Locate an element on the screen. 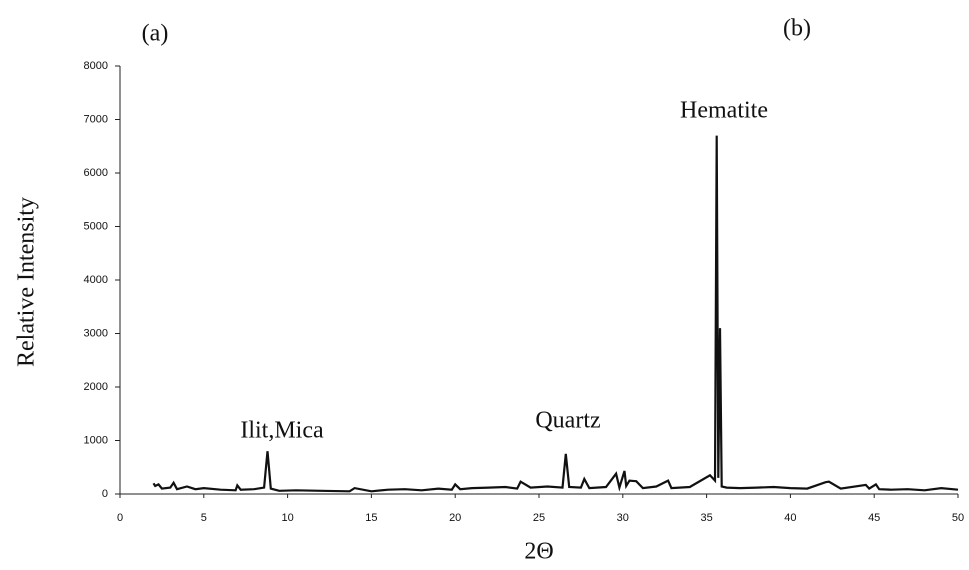 The height and width of the screenshot is (570, 969). y-tick-label: 6000 is located at coordinates (96, 173).